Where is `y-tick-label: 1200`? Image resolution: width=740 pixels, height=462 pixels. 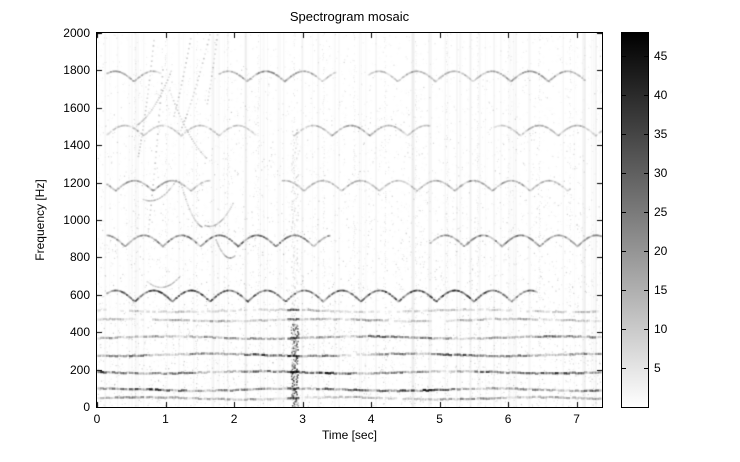
y-tick-label: 1200 is located at coordinates (76, 182).